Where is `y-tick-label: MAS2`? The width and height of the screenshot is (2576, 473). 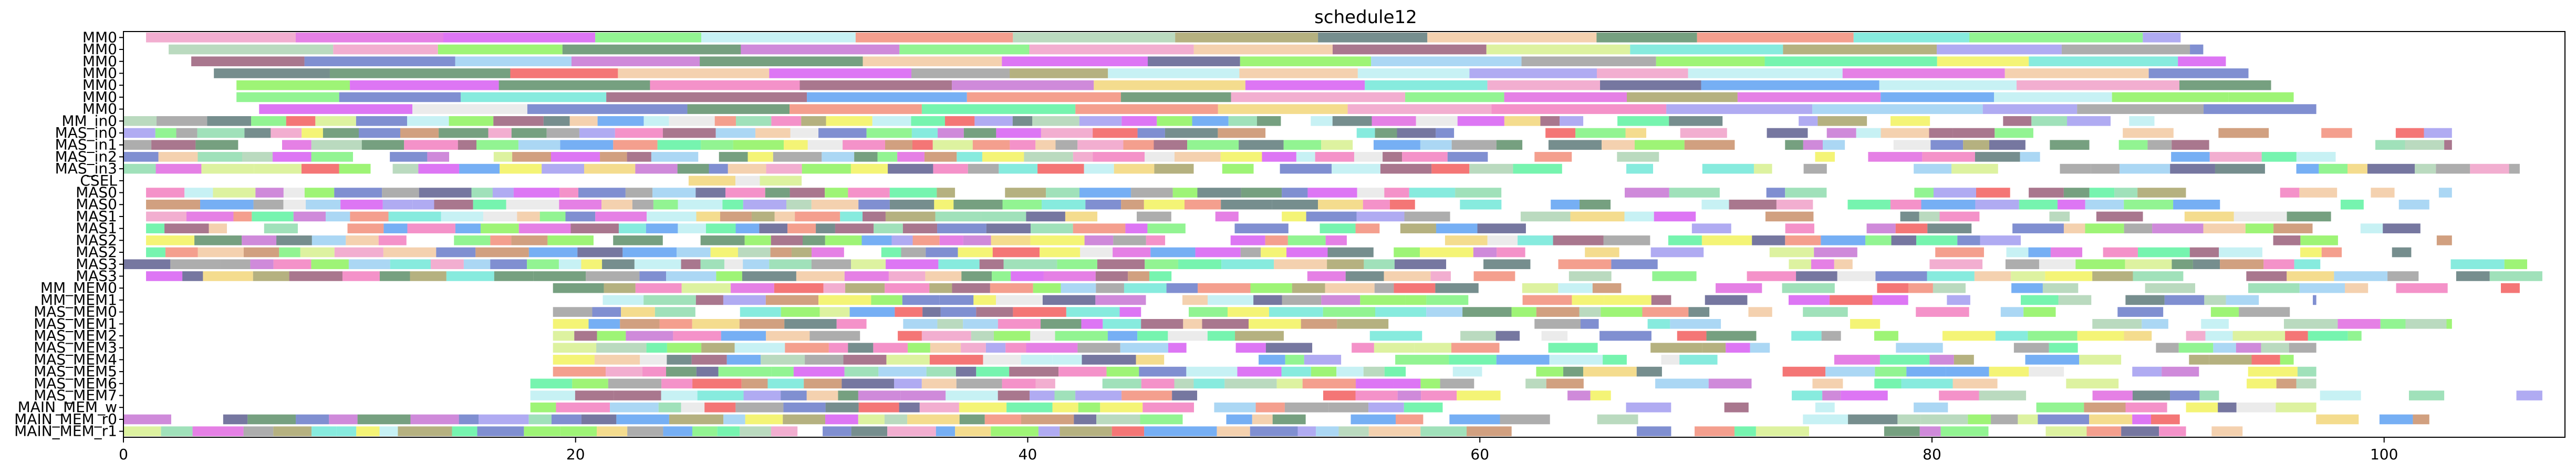
y-tick-label: MAS2 is located at coordinates (96, 252).